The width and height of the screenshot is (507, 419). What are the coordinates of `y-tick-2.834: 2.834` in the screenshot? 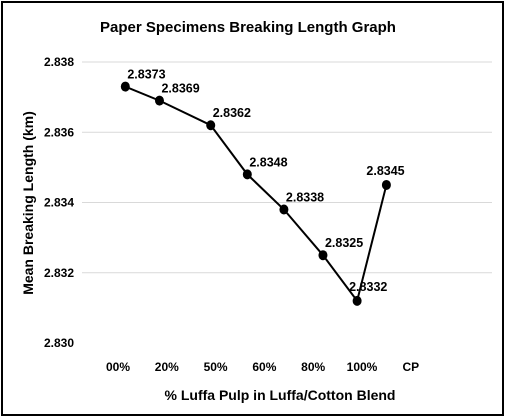 It's located at (59, 203).